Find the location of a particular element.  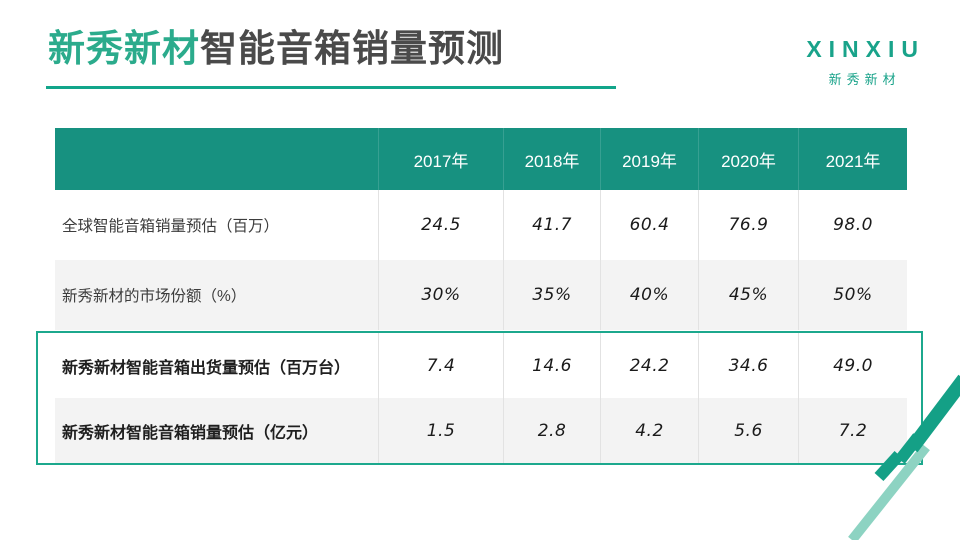

page-title: 新秀新材智能音箱销量预测 is located at coordinates (276, 49).